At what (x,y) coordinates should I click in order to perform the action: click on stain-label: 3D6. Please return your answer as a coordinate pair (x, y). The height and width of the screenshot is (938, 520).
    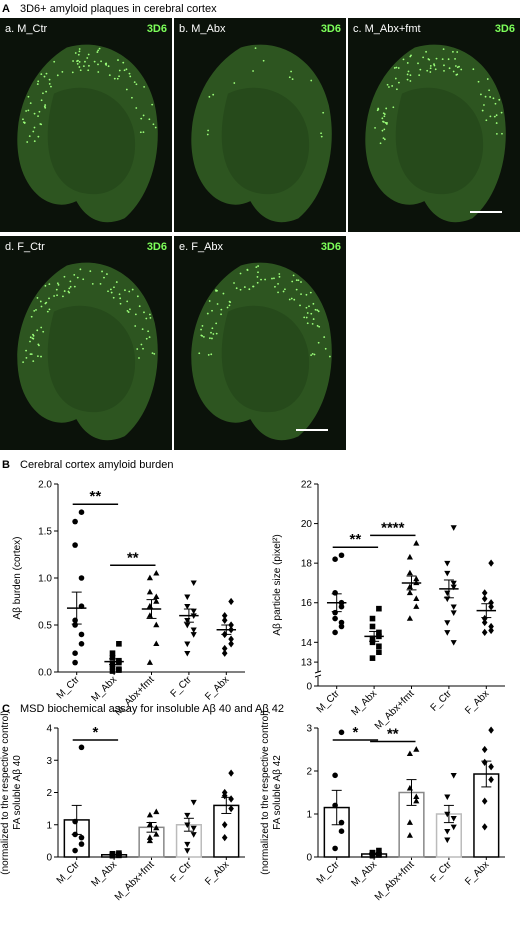
    Looking at the image, I should click on (157, 29).